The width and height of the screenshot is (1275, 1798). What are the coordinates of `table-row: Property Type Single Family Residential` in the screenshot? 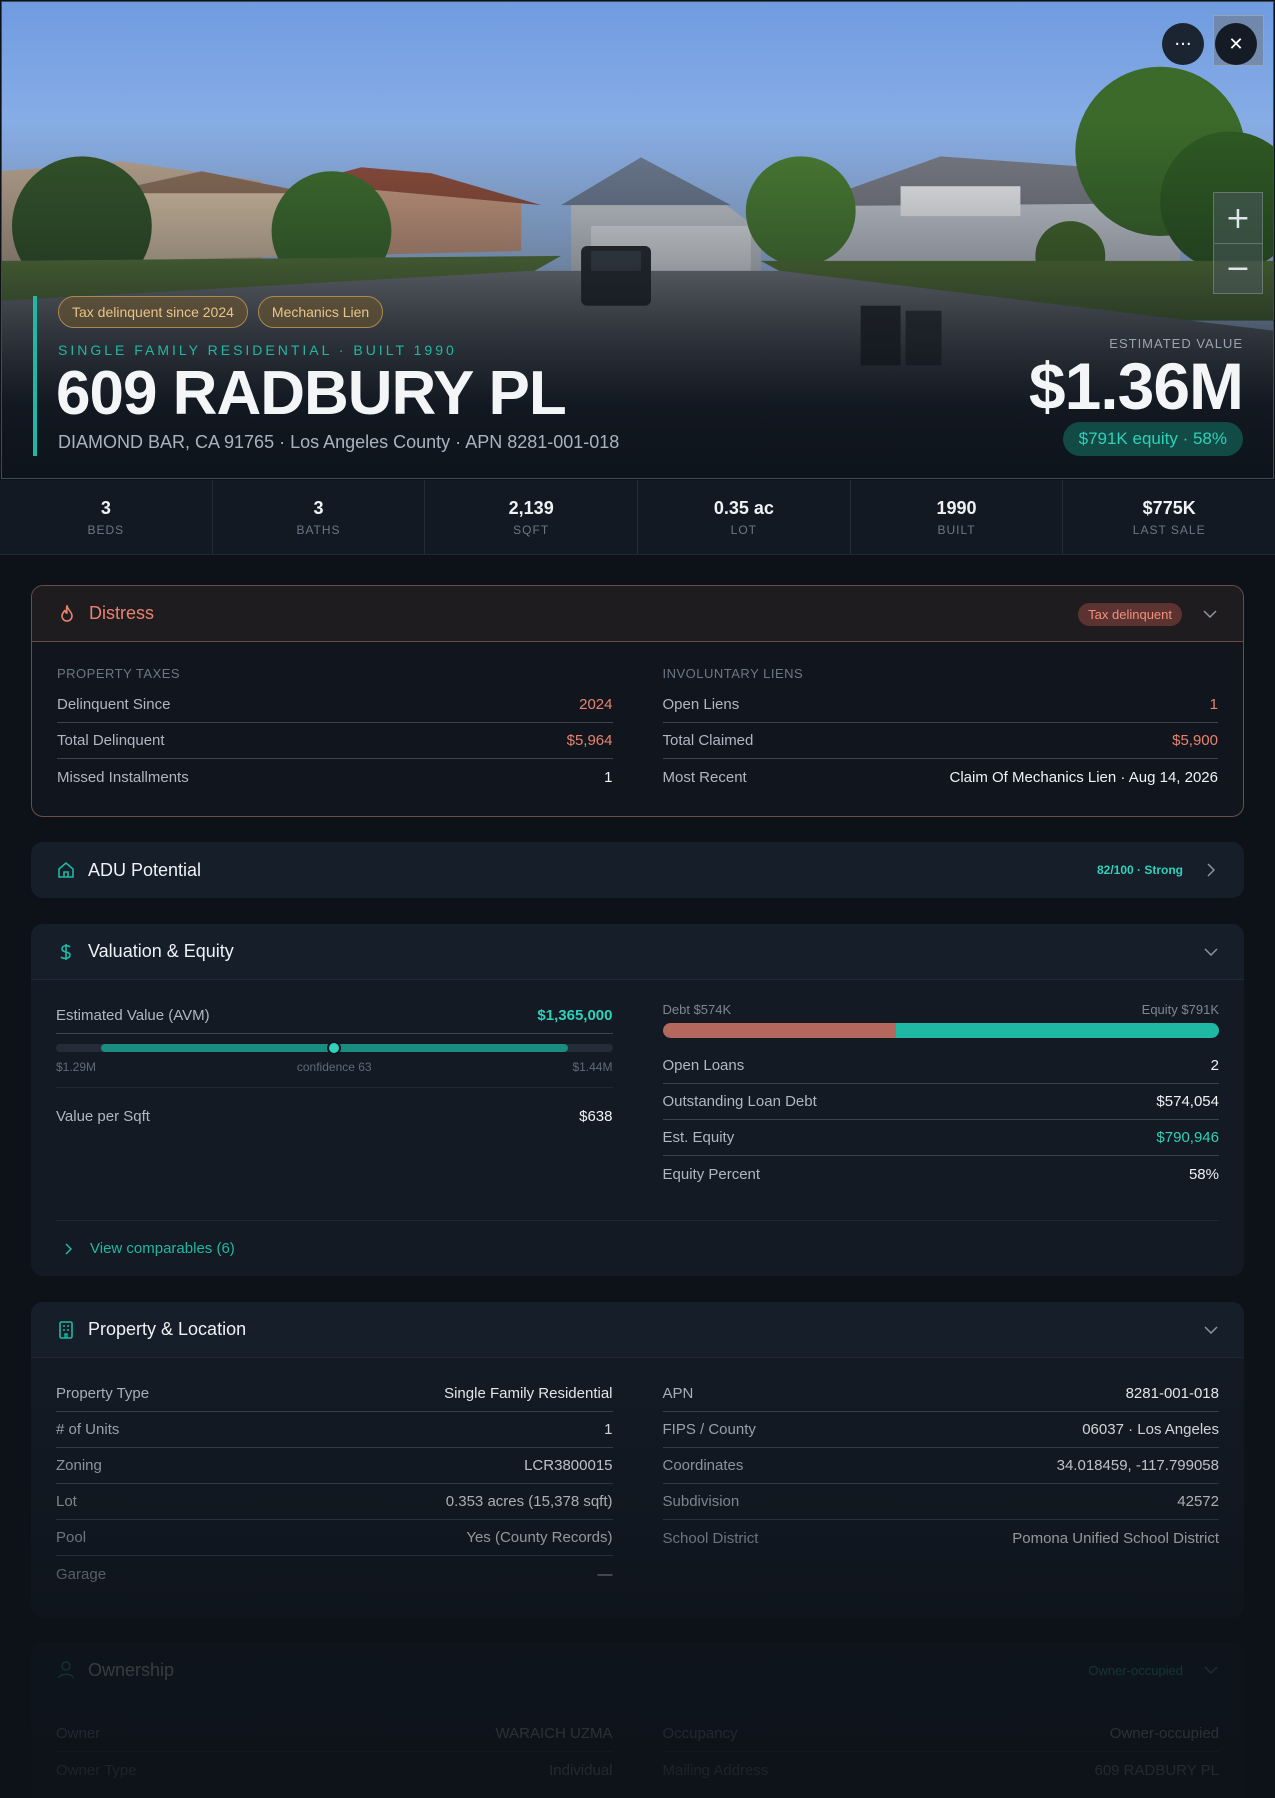 It's located at (334, 1394).